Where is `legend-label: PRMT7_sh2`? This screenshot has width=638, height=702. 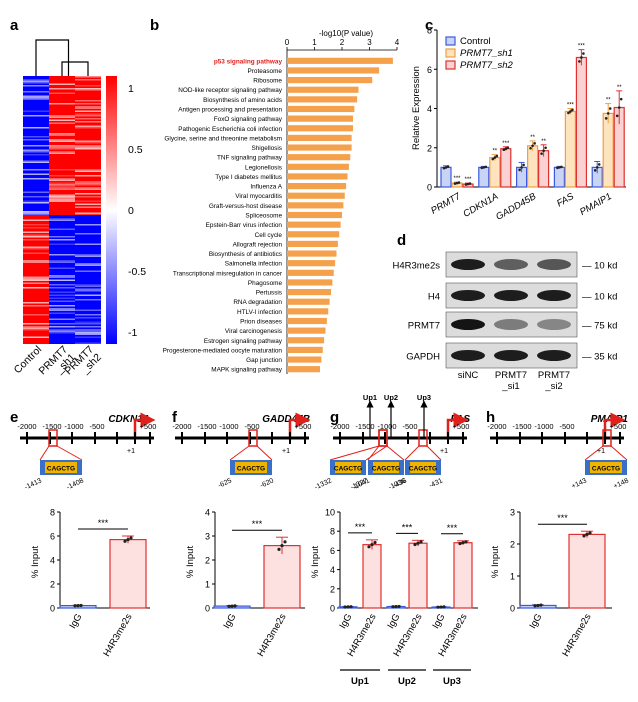
legend-label: PRMT7_sh2 is located at coordinates (487, 65).